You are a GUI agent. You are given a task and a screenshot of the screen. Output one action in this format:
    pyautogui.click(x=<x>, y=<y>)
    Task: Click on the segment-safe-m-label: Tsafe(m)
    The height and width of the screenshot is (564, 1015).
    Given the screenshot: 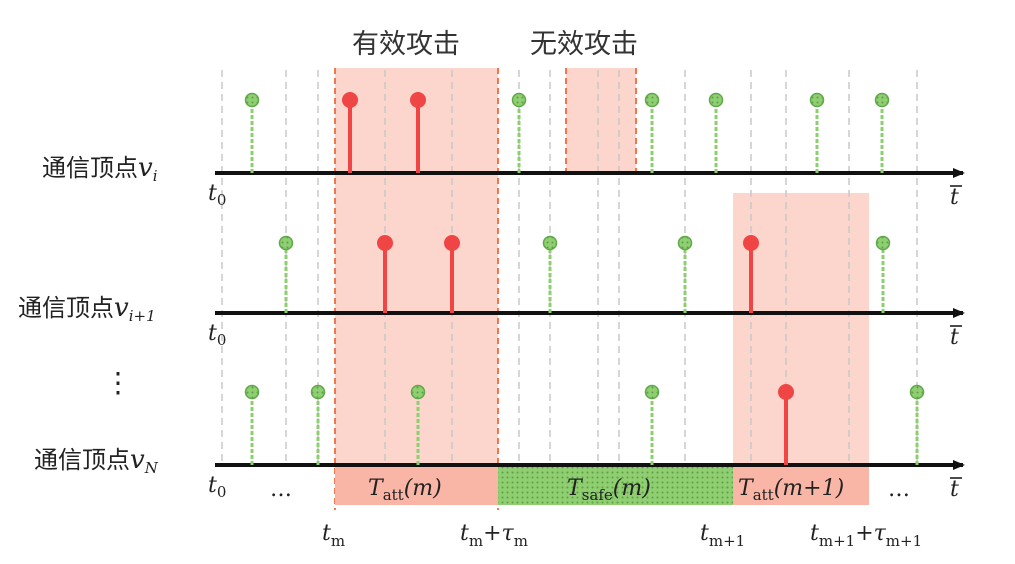 What is the action you would take?
    pyautogui.click(x=609, y=490)
    